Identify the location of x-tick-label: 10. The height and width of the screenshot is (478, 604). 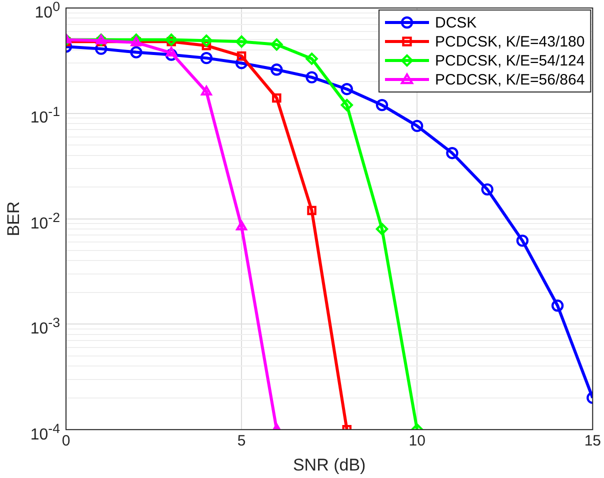
(417, 441).